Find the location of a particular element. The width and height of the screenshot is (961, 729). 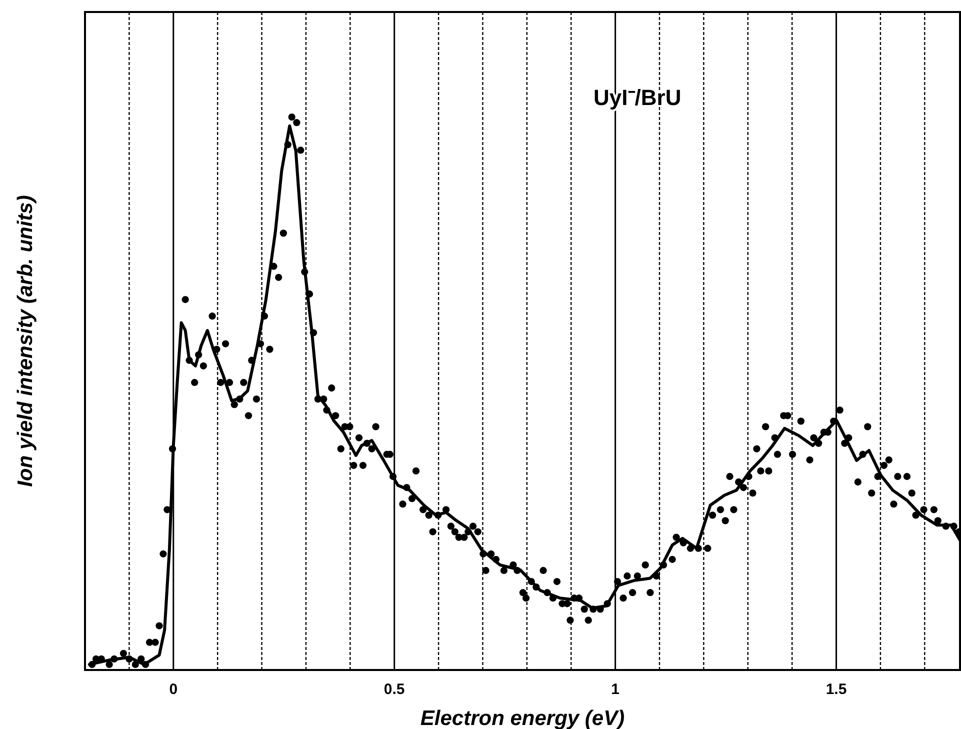

y-axis-title: Ion yield intensity (arb. units) is located at coordinates (25, 341).